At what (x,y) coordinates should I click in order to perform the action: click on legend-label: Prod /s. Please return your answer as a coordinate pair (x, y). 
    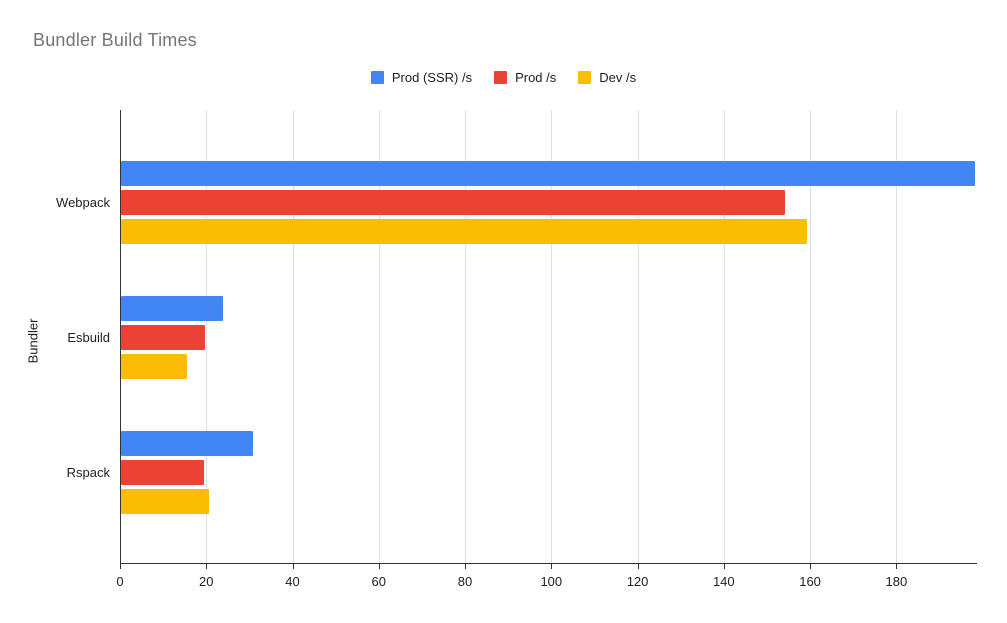
    Looking at the image, I should click on (536, 77).